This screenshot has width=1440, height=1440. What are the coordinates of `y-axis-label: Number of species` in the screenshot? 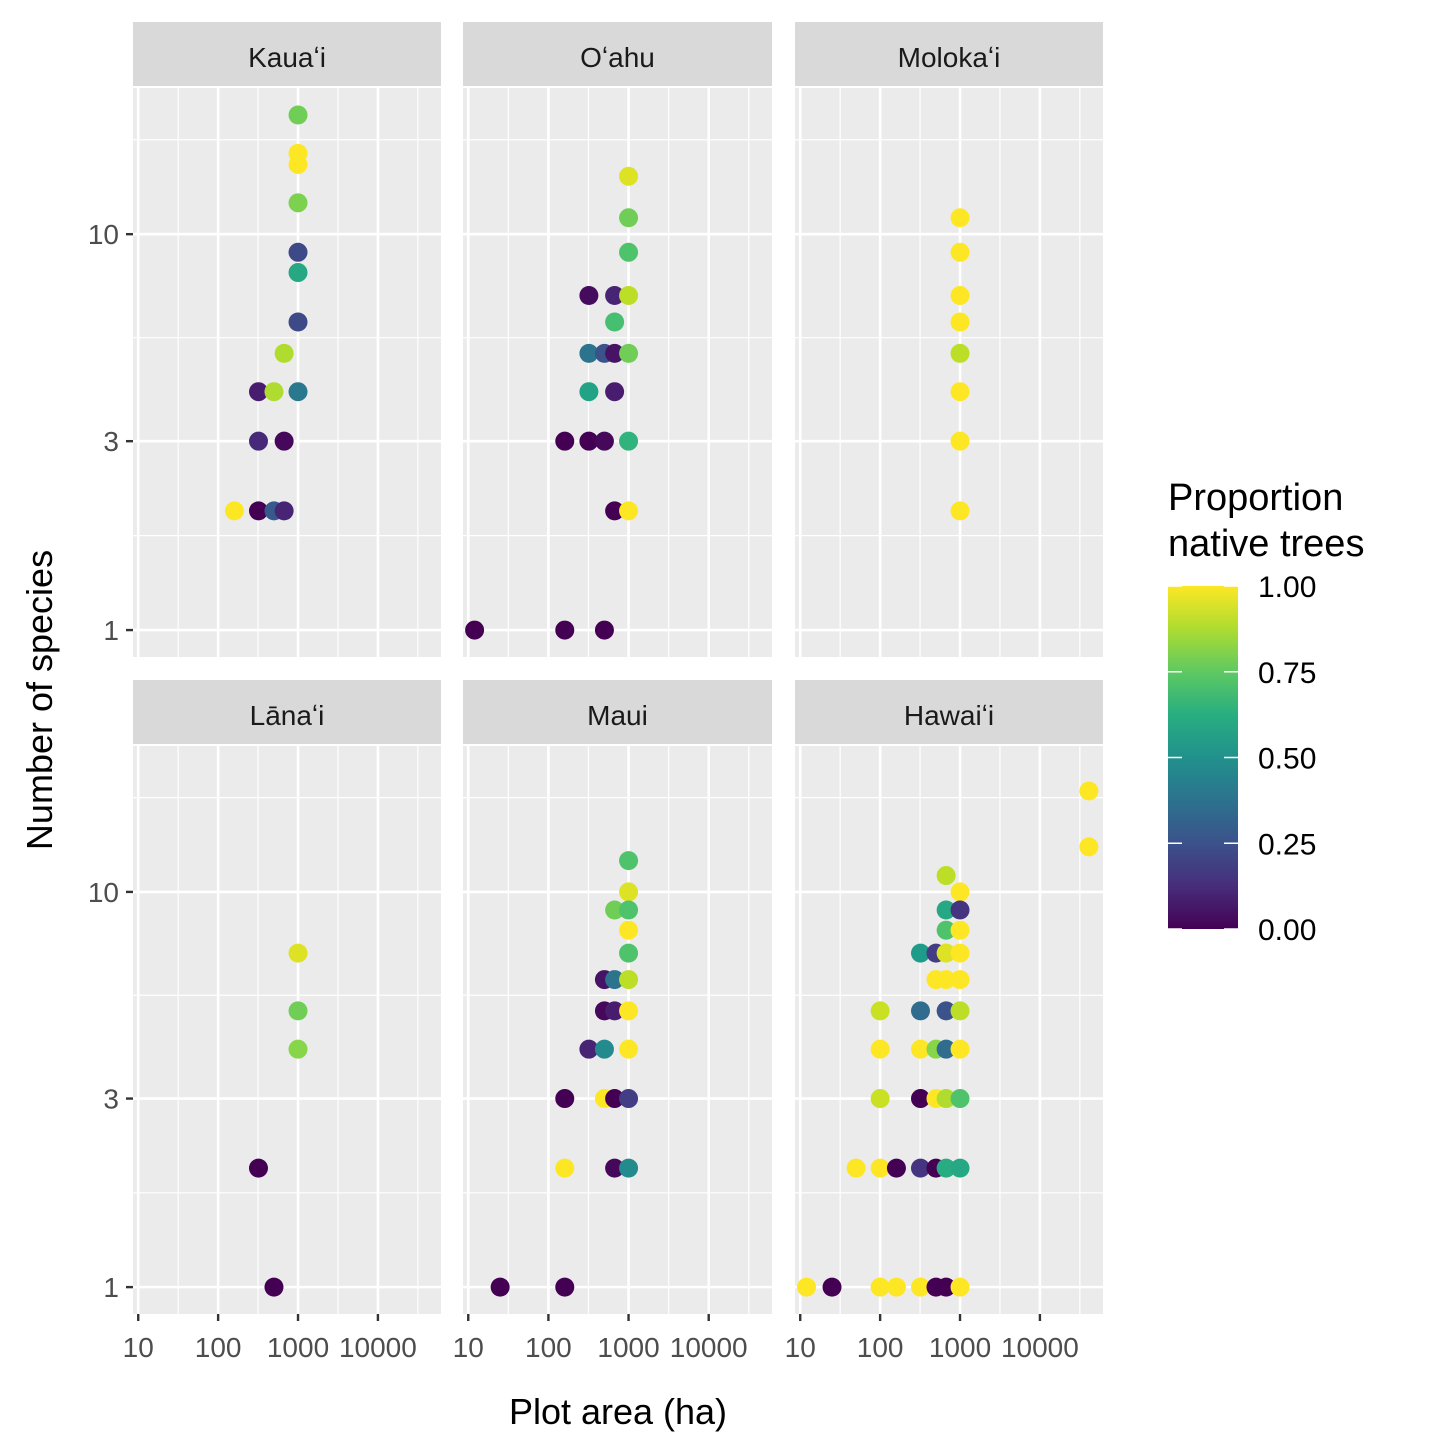 It's located at (39, 700).